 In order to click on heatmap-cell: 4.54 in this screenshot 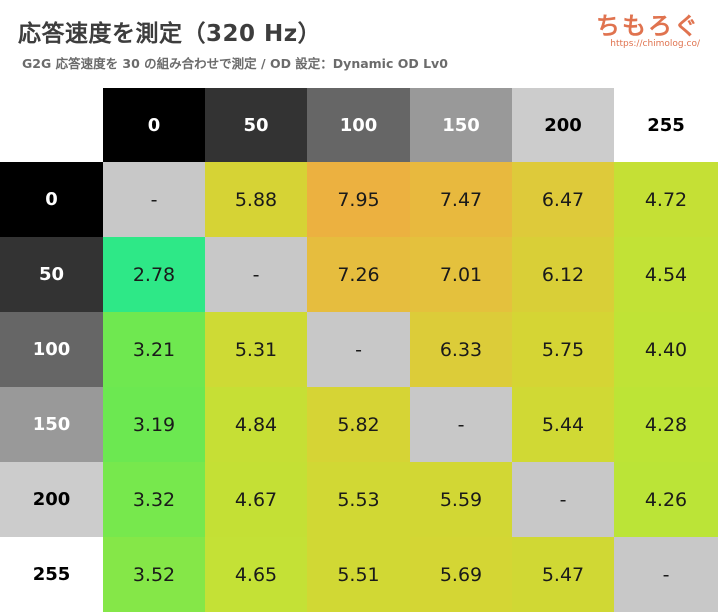, I will do `click(666, 274)`.